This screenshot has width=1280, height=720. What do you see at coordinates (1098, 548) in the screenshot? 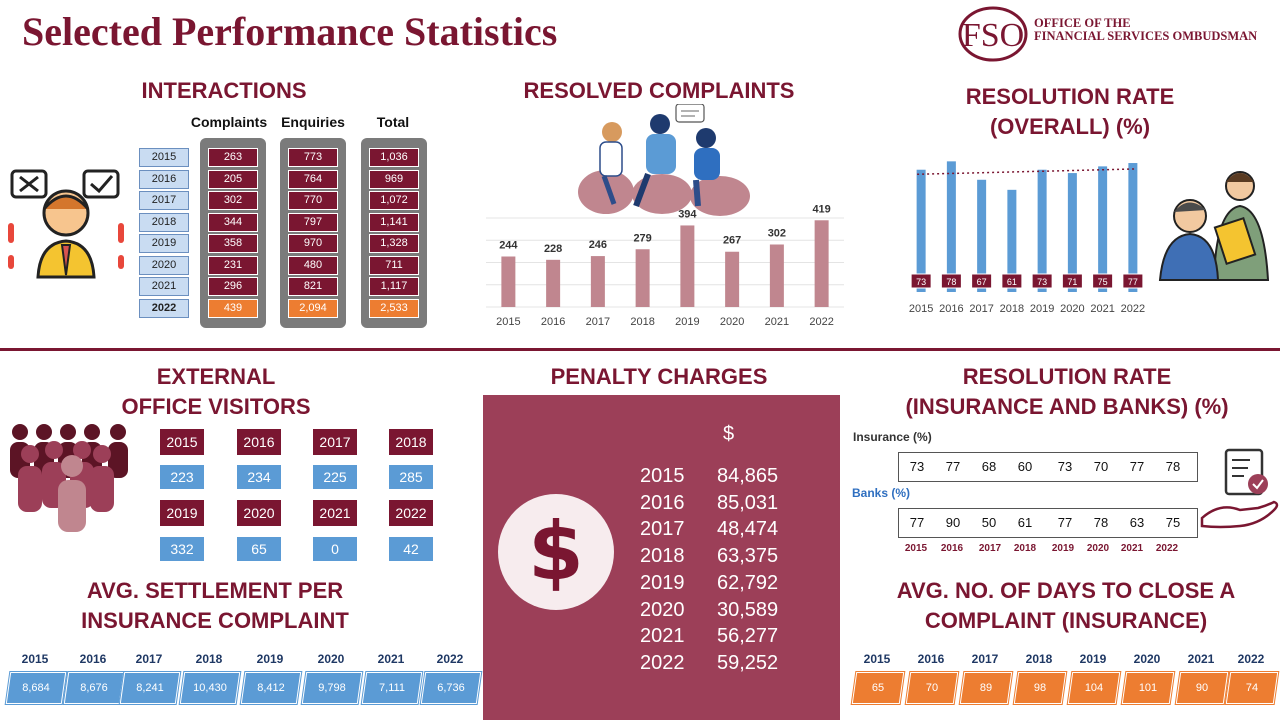
I see `resolution-ib-year: 2020` at bounding box center [1098, 548].